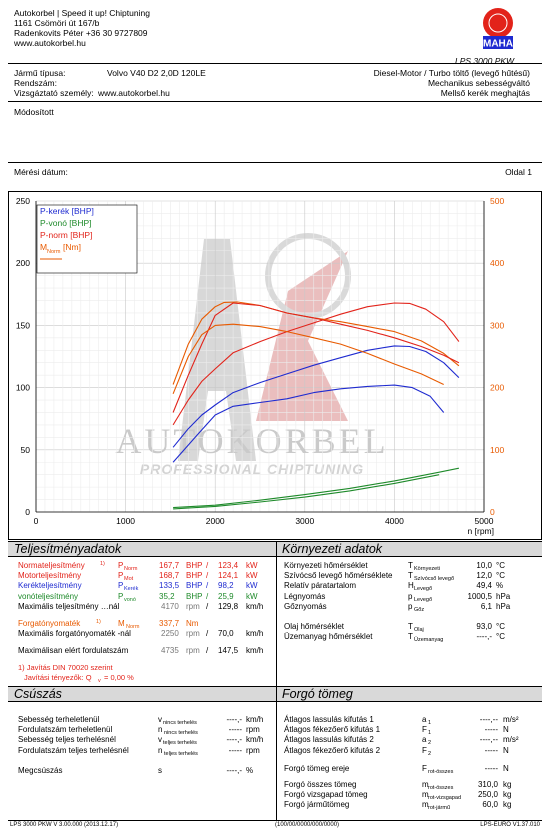  Describe the element at coordinates (54, 93) in the screenshot. I see `tester-label: Vizsgáztató személy:` at that location.